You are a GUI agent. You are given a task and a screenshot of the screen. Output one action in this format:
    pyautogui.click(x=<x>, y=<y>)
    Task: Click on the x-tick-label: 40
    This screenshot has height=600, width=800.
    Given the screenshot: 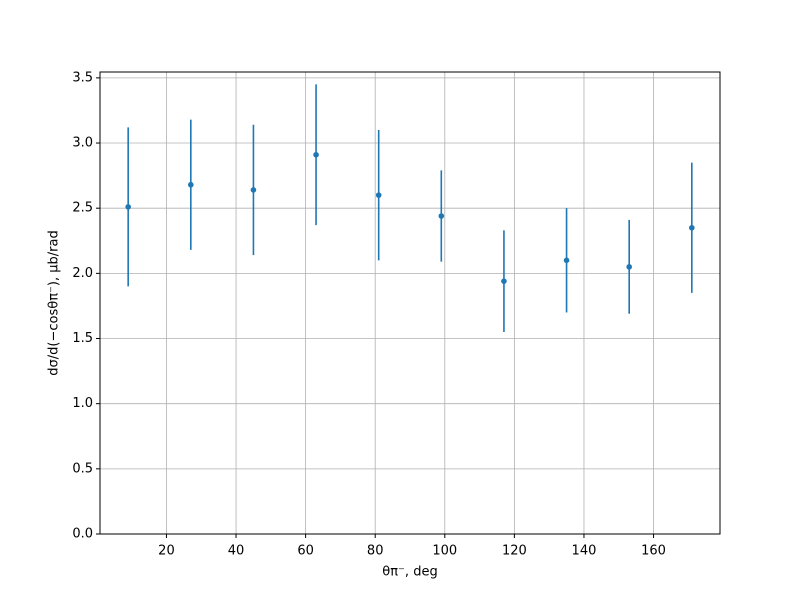 What is the action you would take?
    pyautogui.click(x=236, y=551)
    